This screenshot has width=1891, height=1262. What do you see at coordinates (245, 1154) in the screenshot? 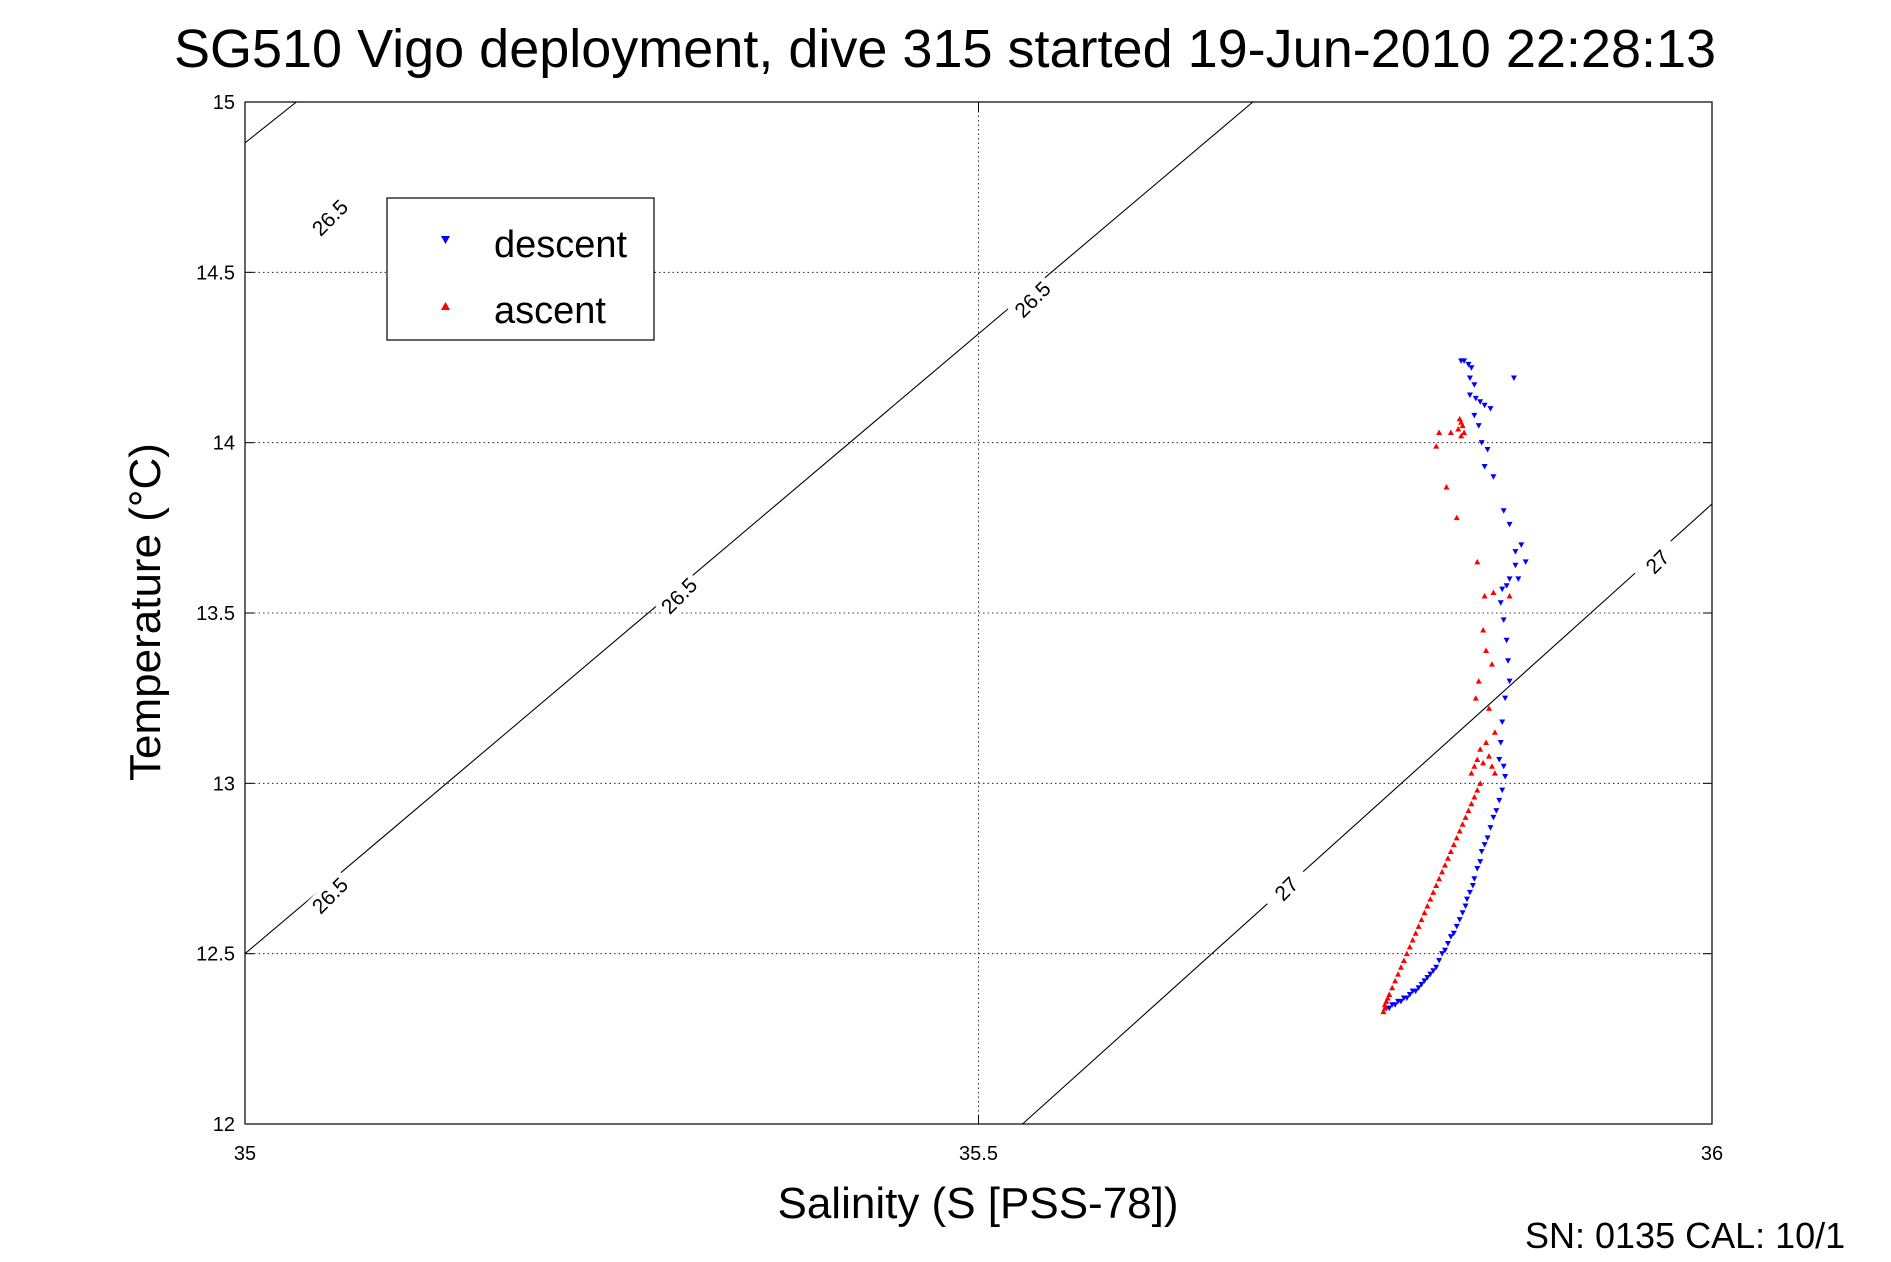
I see `x-tick-label: 35` at bounding box center [245, 1154].